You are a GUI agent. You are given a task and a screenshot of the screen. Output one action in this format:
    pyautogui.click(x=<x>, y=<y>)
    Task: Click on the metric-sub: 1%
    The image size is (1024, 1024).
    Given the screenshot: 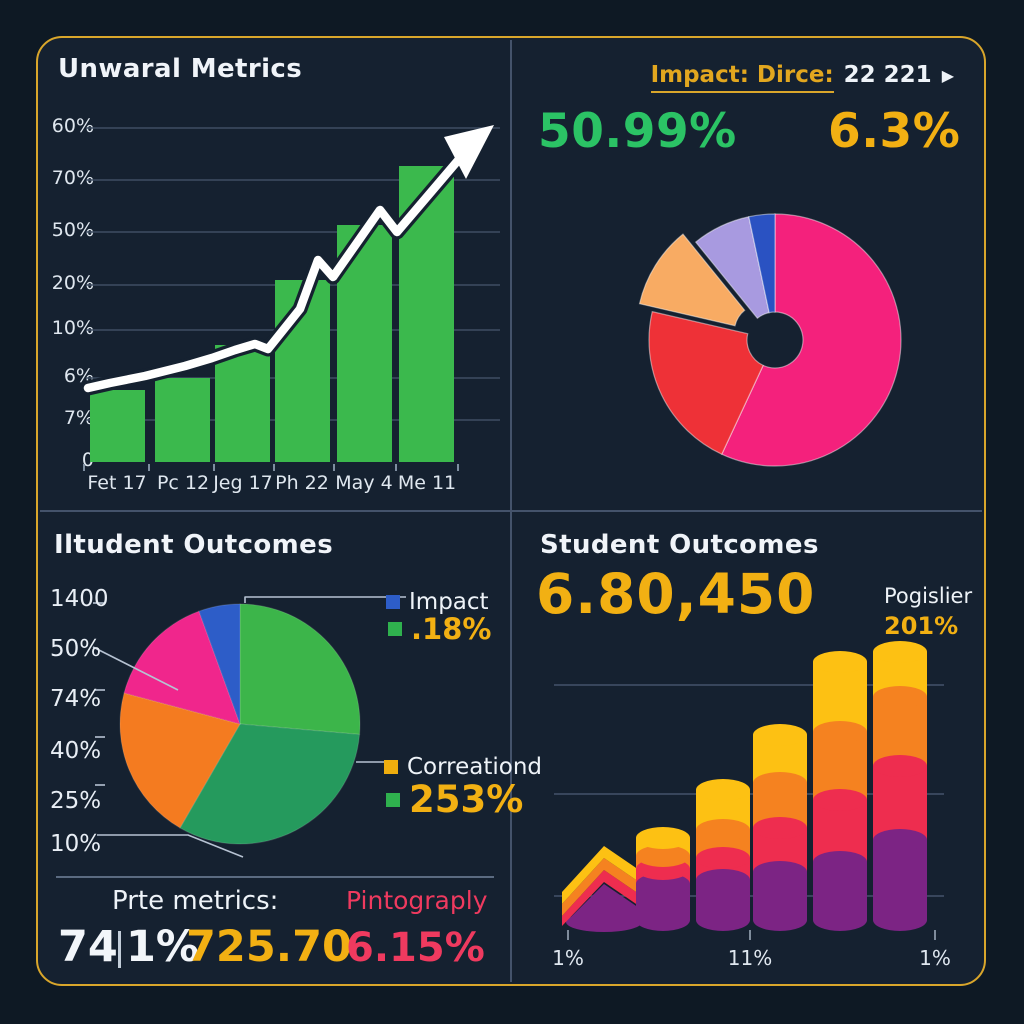 What is the action you would take?
    pyautogui.click(x=163, y=947)
    